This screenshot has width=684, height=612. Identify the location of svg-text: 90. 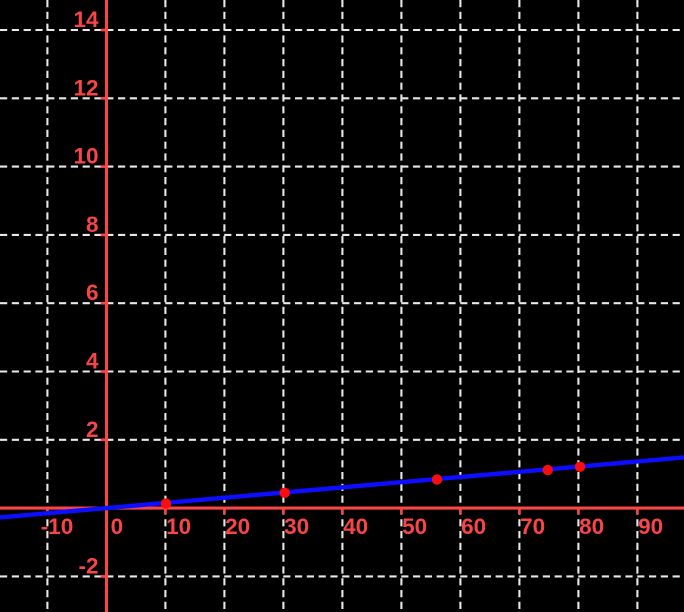
(650, 526).